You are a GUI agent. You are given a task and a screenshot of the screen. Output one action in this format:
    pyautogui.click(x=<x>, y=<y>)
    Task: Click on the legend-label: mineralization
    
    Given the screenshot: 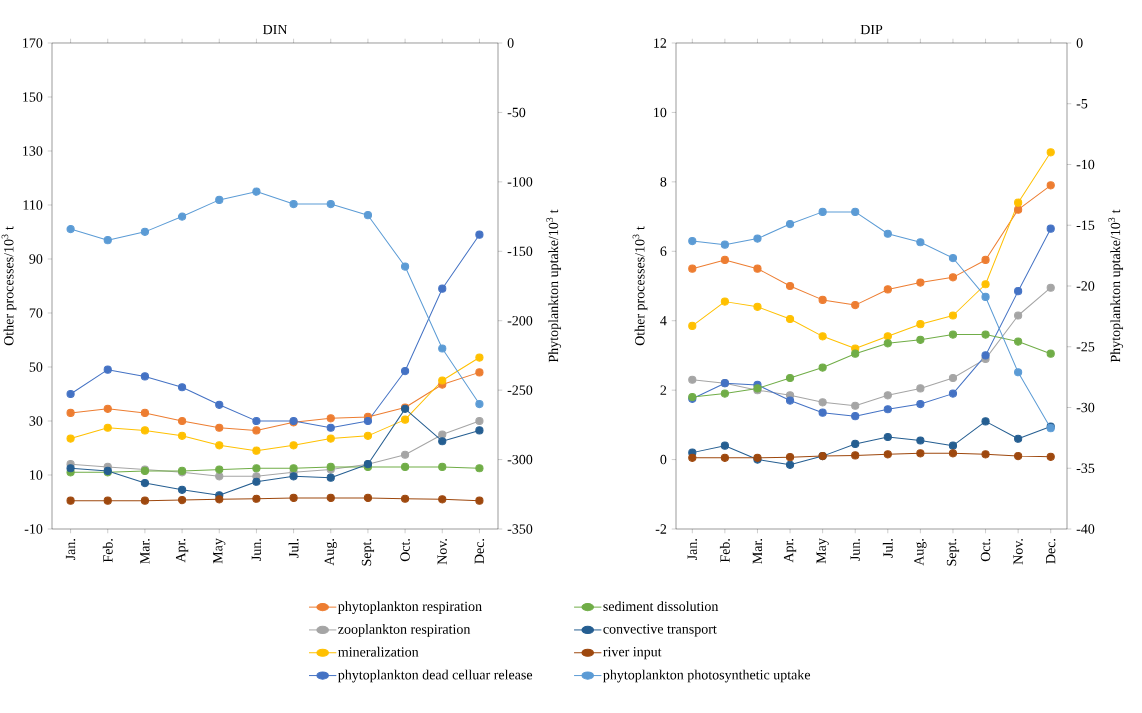 What is the action you would take?
    pyautogui.click(x=378, y=651)
    